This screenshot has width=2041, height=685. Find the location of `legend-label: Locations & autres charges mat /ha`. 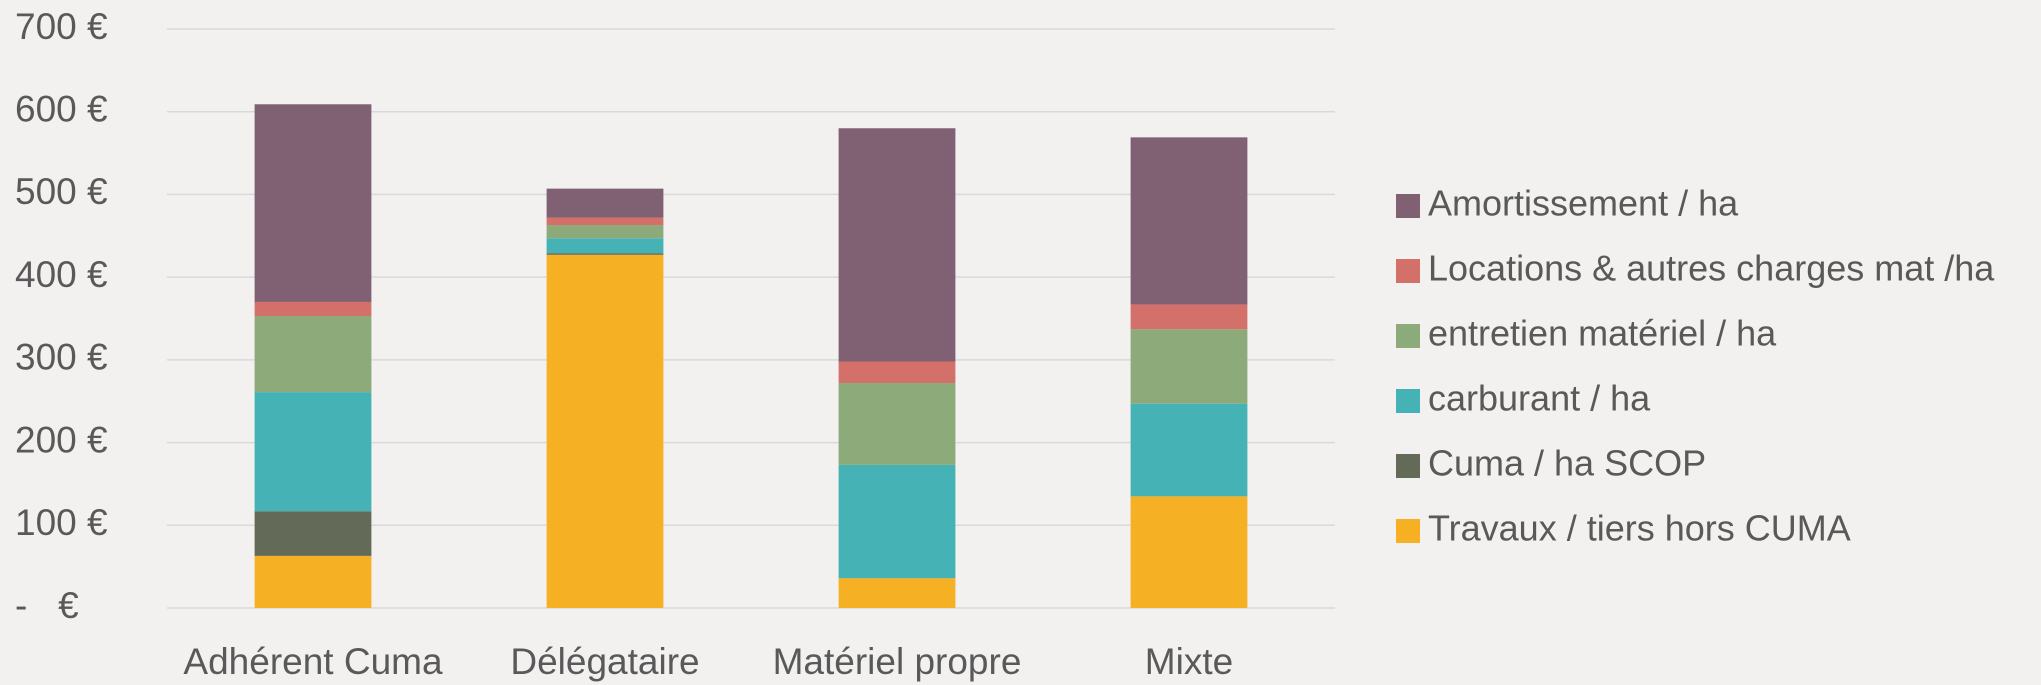

legend-label: Locations & autres charges mat /ha is located at coordinates (1711, 268).